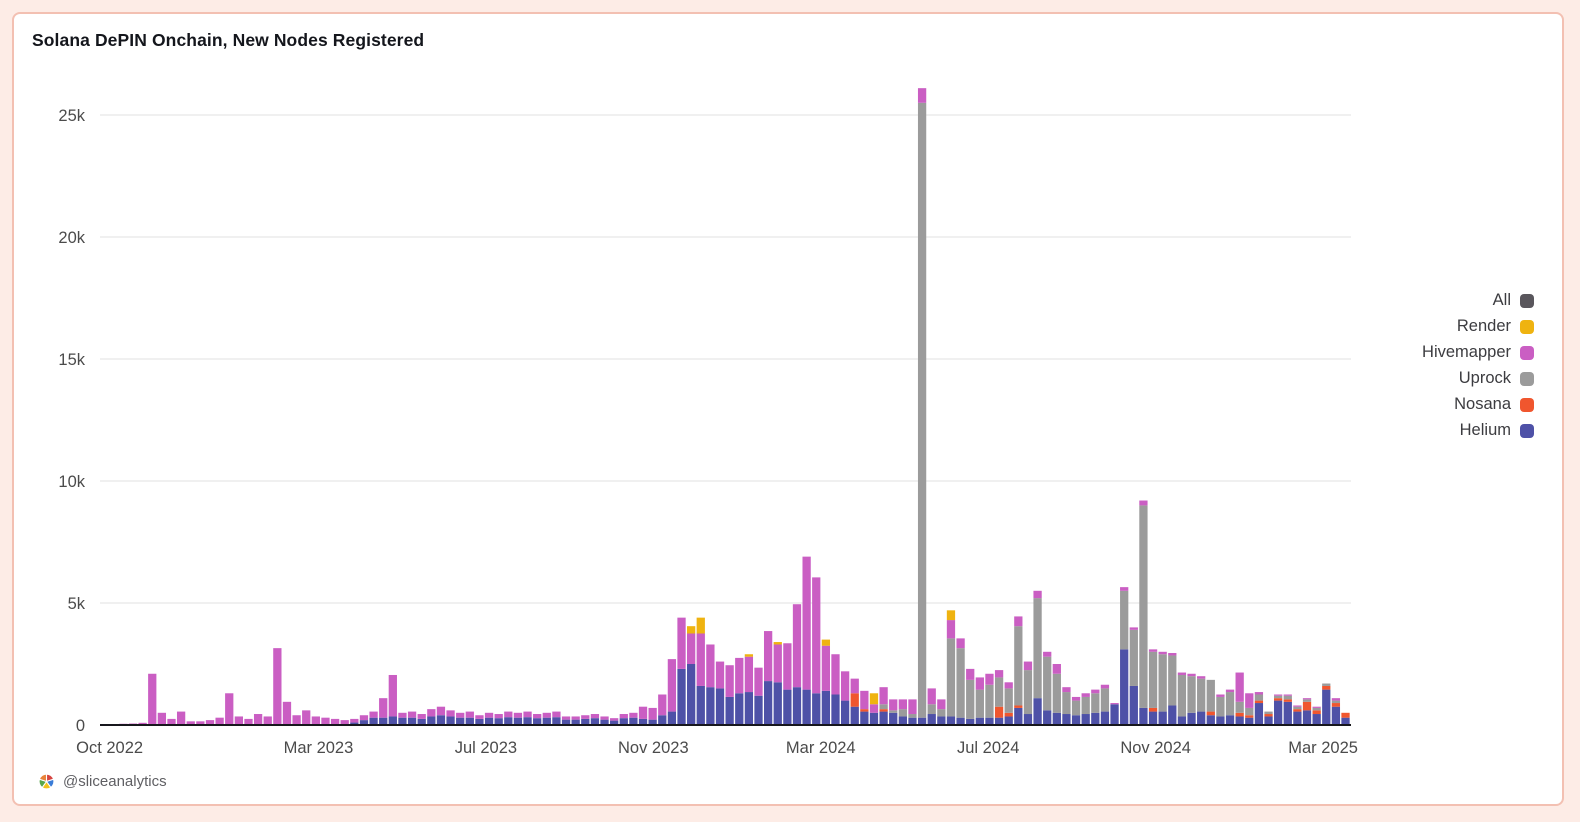  What do you see at coordinates (1478, 352) in the screenshot?
I see `legend-item-hivemapper: Hivemapper` at bounding box center [1478, 352].